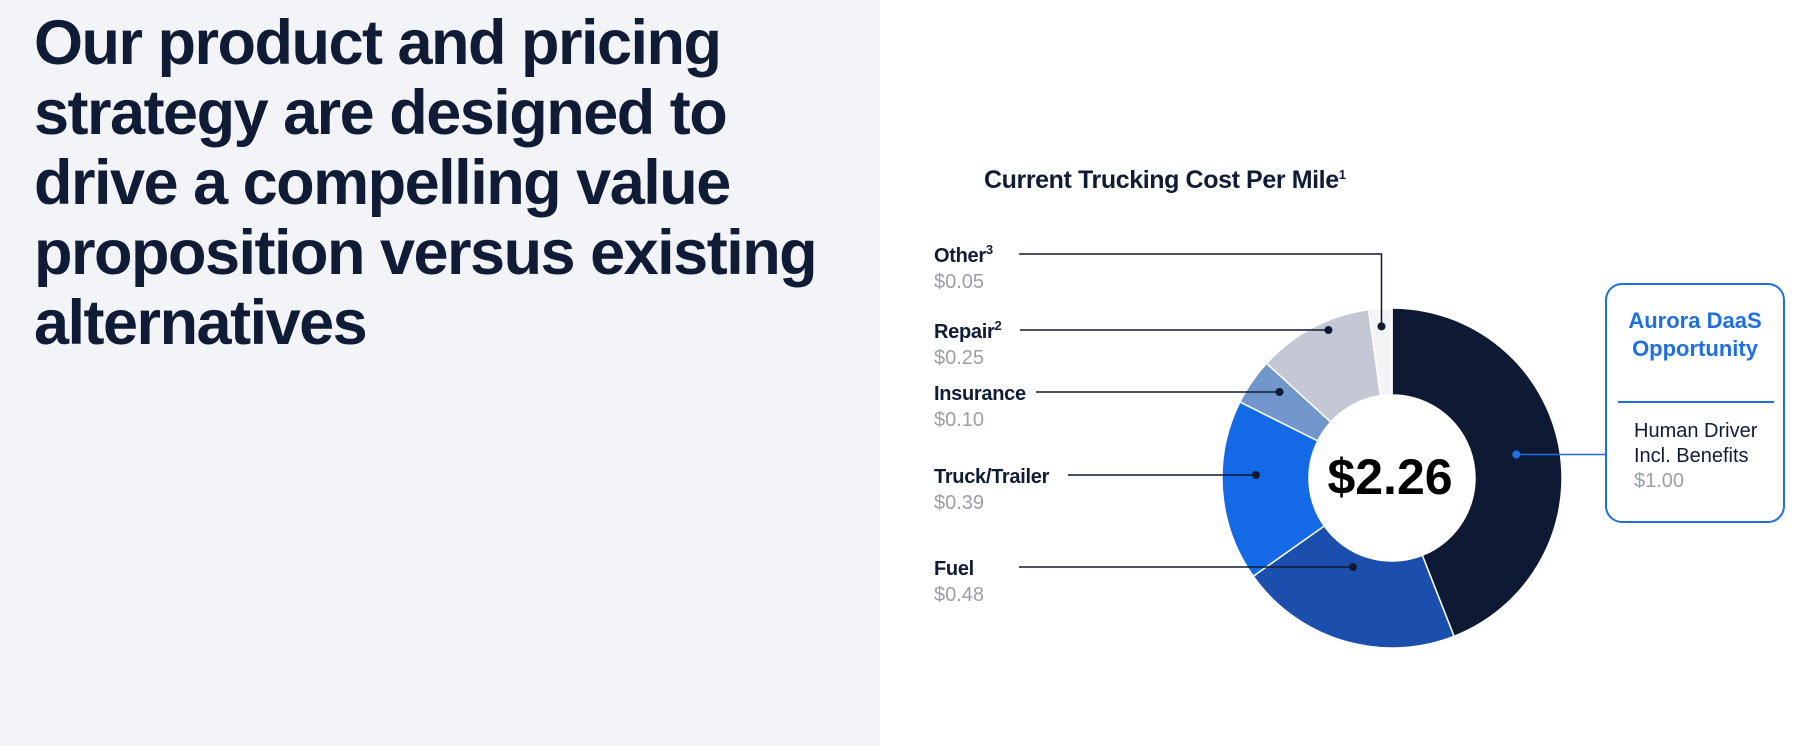  Describe the element at coordinates (1279, 392) in the screenshot. I see `leader-dot-insurance` at that location.